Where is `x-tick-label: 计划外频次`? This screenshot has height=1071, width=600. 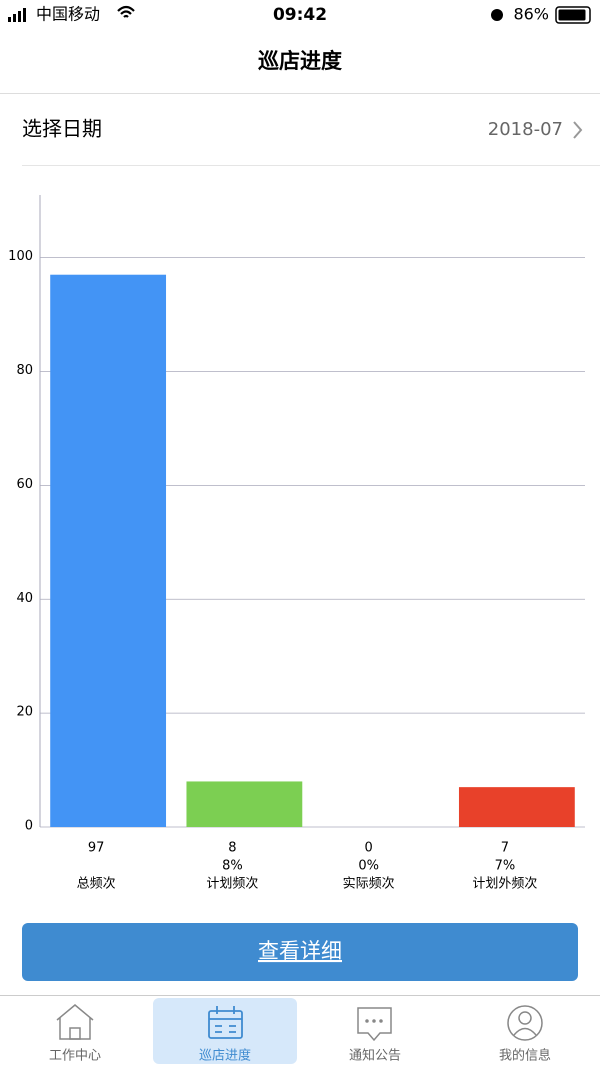
x-tick-label: 计划外频次 is located at coordinates (504, 884).